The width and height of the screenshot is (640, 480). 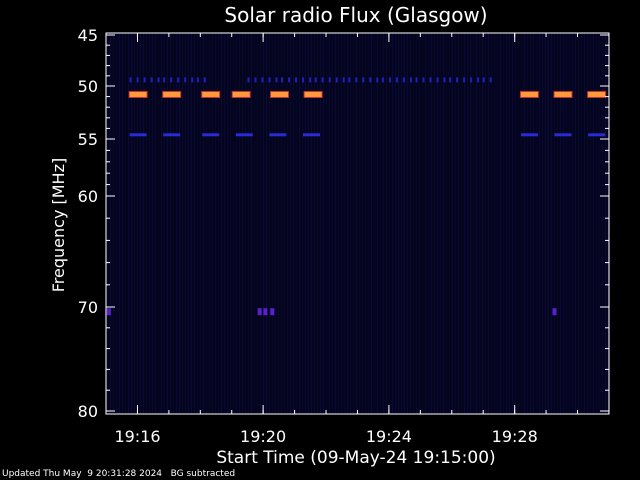 What do you see at coordinates (58, 225) in the screenshot?
I see `y-axis-label: Frequency [MHz]` at bounding box center [58, 225].